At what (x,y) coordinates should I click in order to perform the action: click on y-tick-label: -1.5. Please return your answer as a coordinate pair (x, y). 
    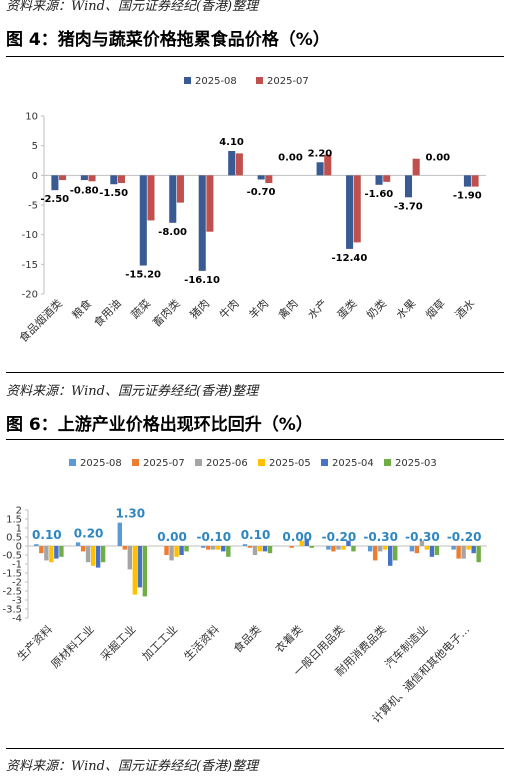
    Looking at the image, I should click on (12, 574).